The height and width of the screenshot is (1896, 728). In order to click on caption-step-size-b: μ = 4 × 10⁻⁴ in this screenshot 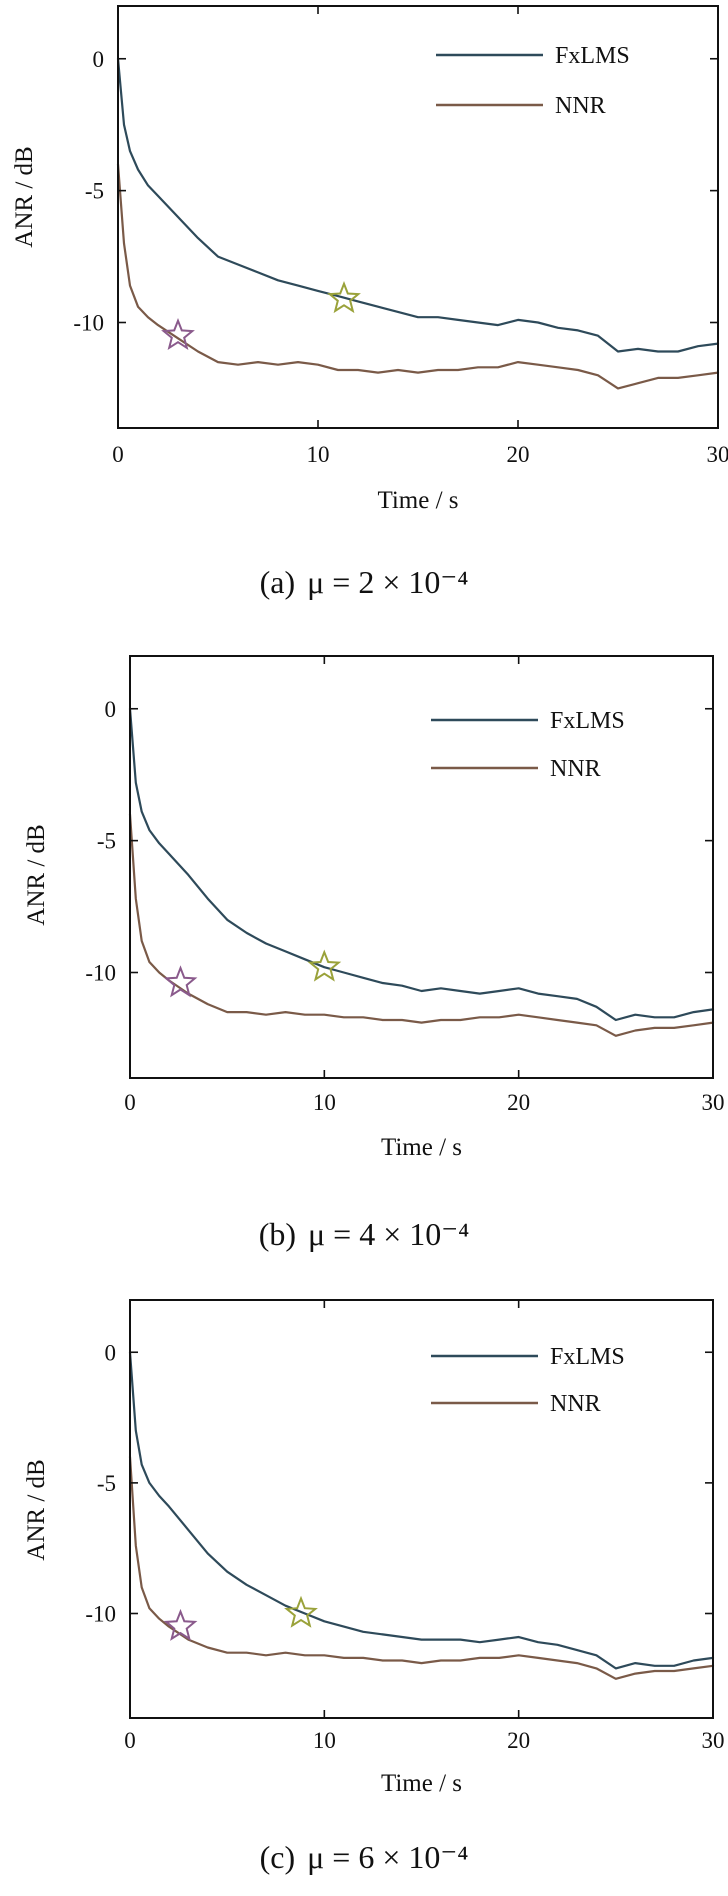, I will do `click(388, 1234)`.